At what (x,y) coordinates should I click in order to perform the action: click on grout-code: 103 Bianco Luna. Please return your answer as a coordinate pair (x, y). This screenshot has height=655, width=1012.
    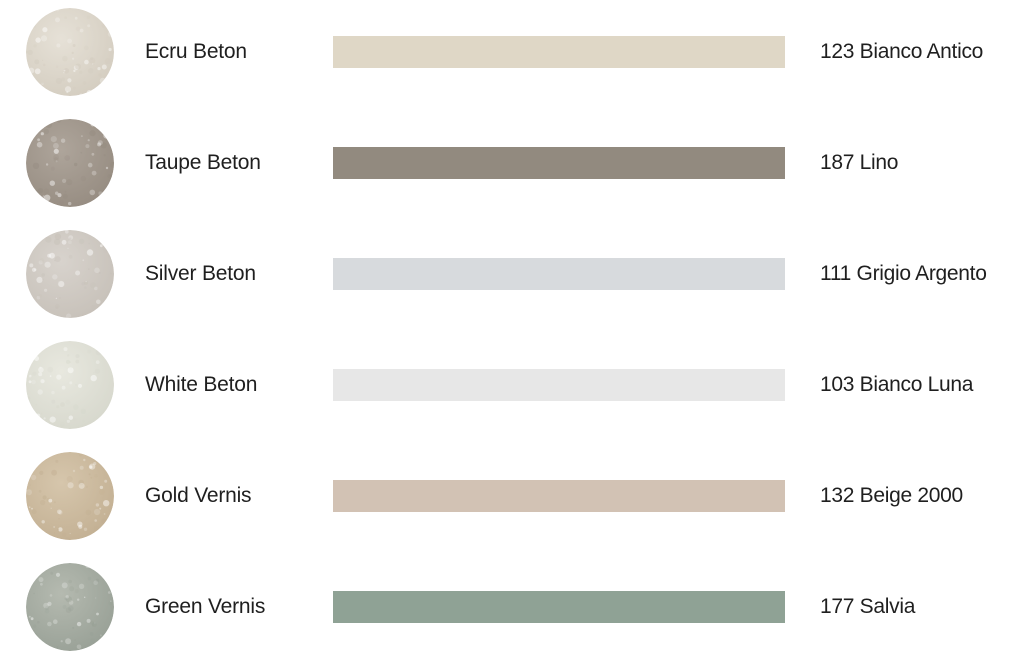
    Looking at the image, I should click on (897, 384).